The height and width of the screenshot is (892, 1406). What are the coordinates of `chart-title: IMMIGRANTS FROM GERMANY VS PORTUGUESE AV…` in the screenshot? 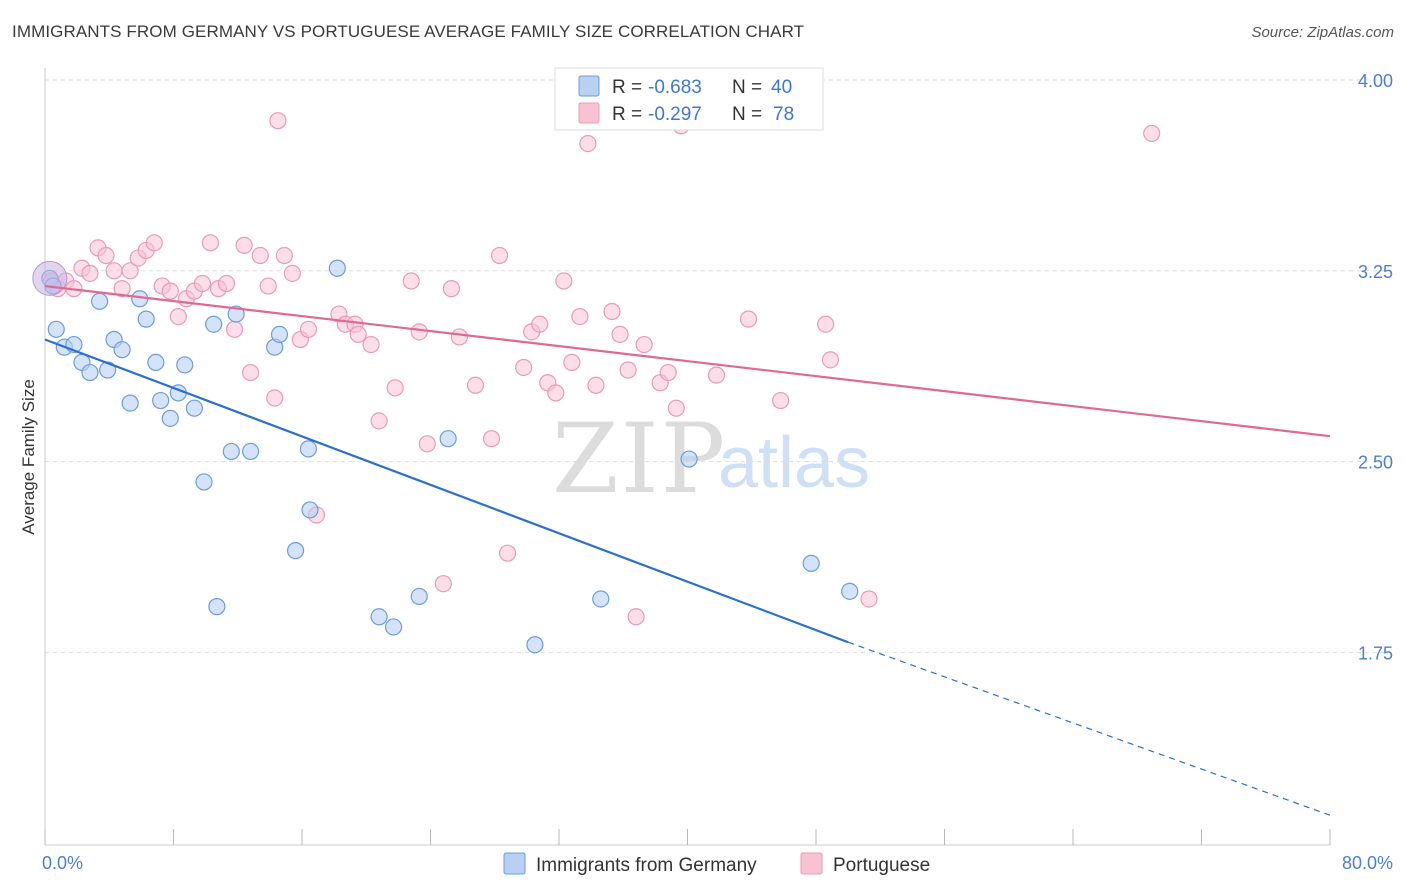 It's located at (408, 31).